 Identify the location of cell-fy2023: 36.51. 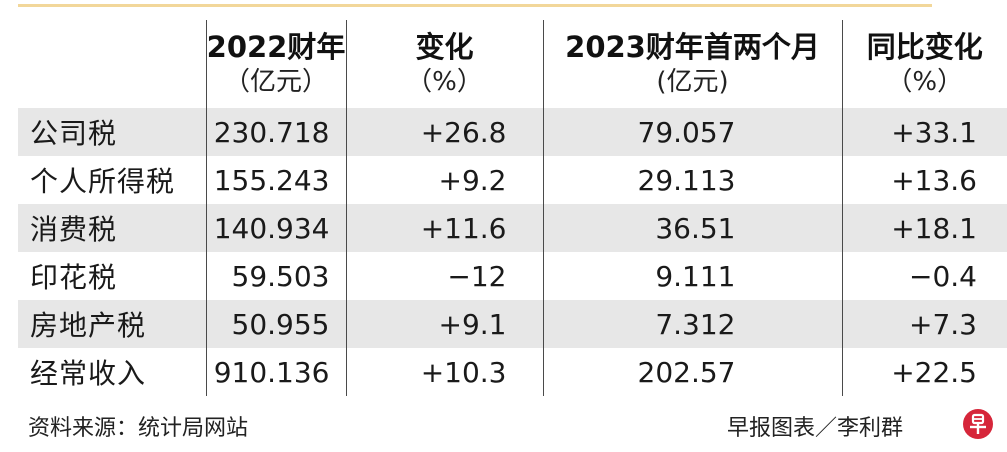
(692, 228).